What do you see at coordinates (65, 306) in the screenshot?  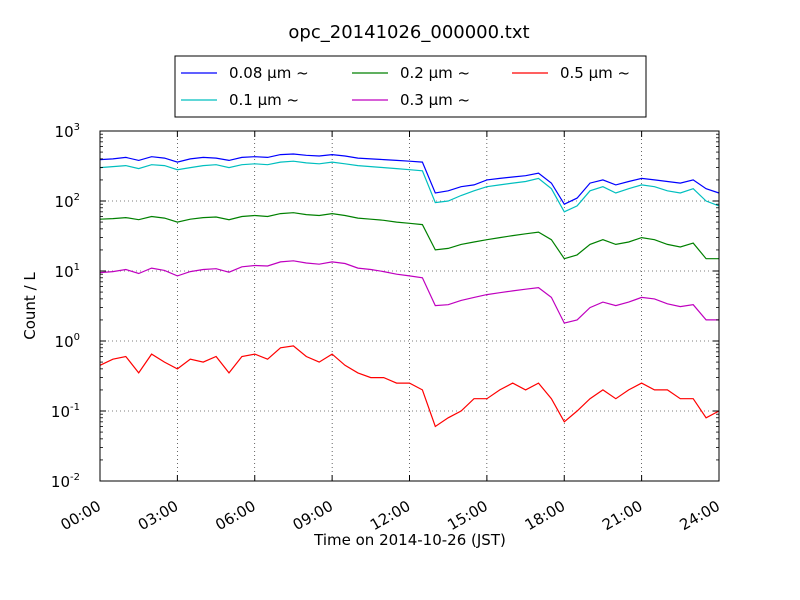 I see `y-tick-labels: 10⁻² 10⁻¹ 10⁰ 10¹ 10² 10³` at bounding box center [65, 306].